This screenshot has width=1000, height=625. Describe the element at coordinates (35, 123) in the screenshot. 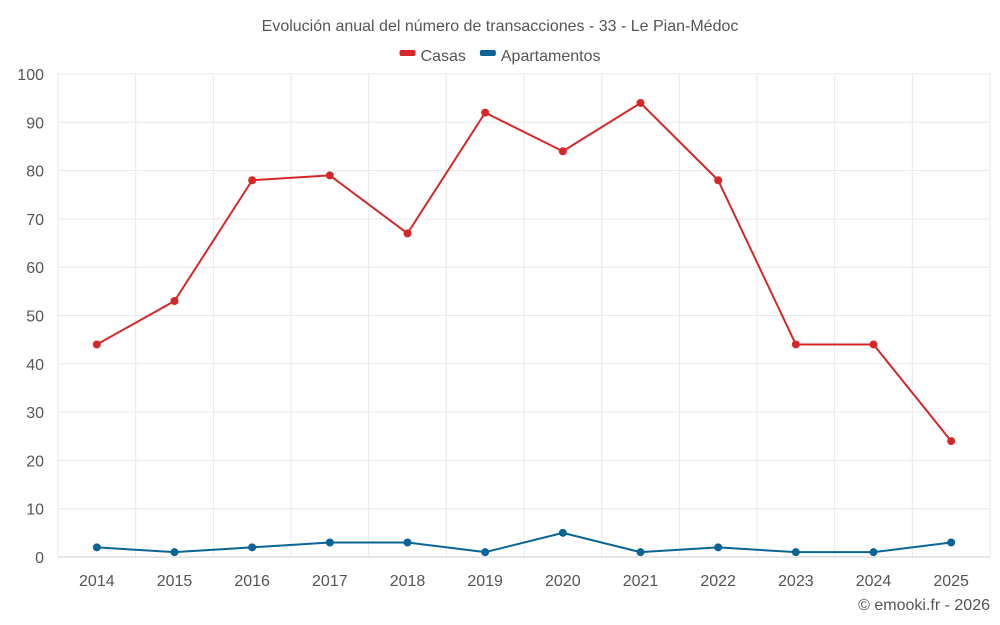

I see `y-tick-label: 90` at that location.